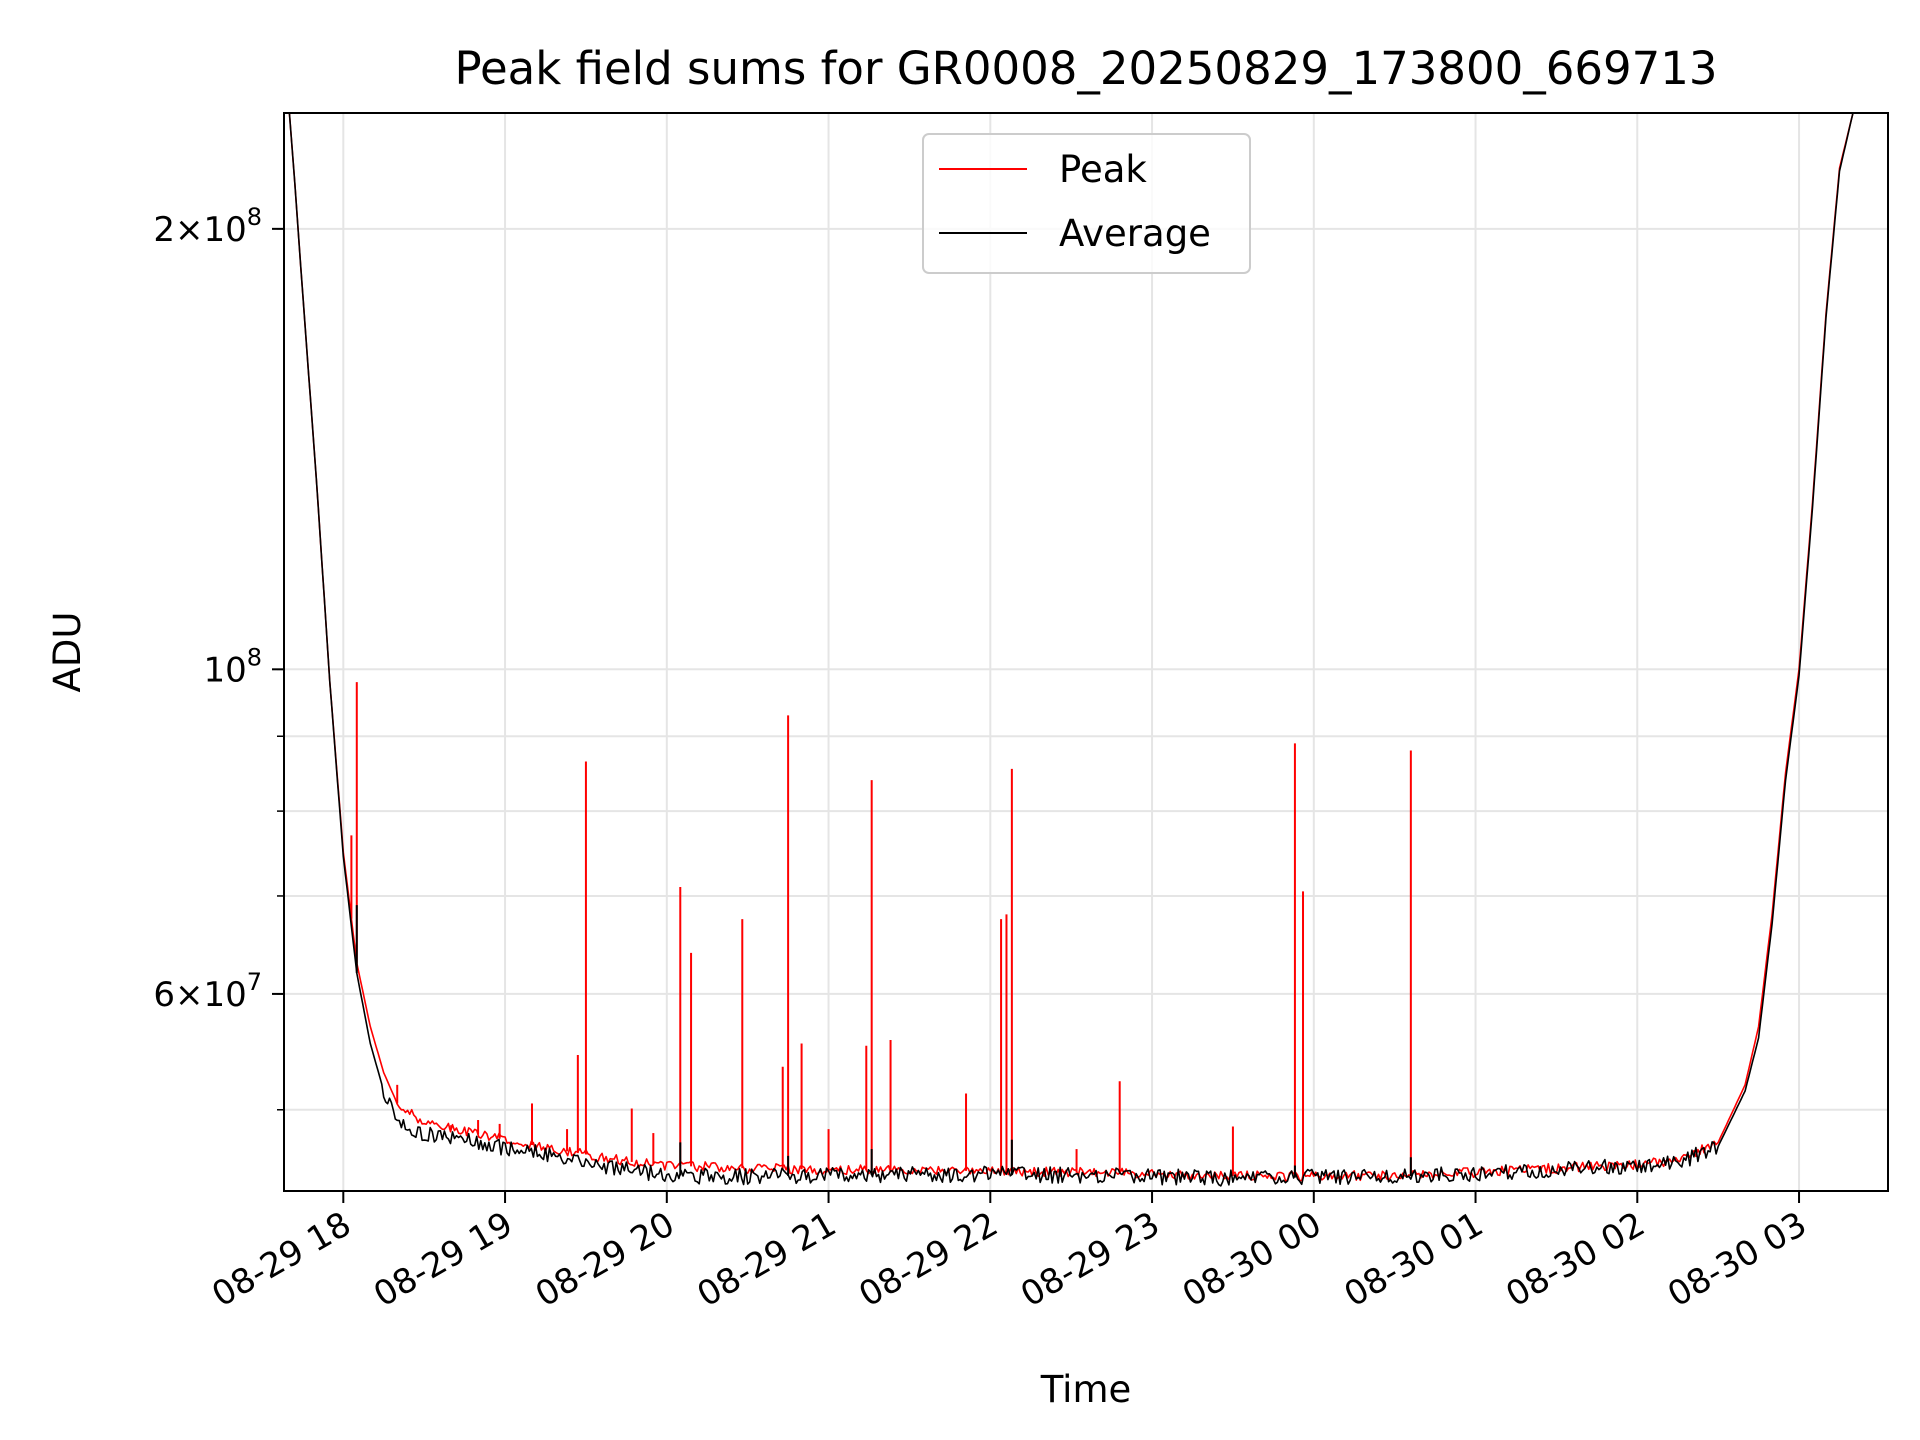  What do you see at coordinates (207, 226) in the screenshot?
I see `y-tick-label: 2×108` at bounding box center [207, 226].